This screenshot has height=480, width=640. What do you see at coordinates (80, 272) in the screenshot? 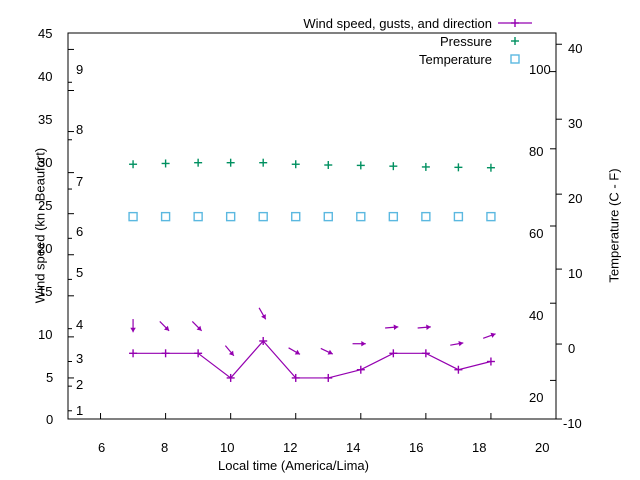
I see `beaufort-tick-5: 5` at bounding box center [80, 272].